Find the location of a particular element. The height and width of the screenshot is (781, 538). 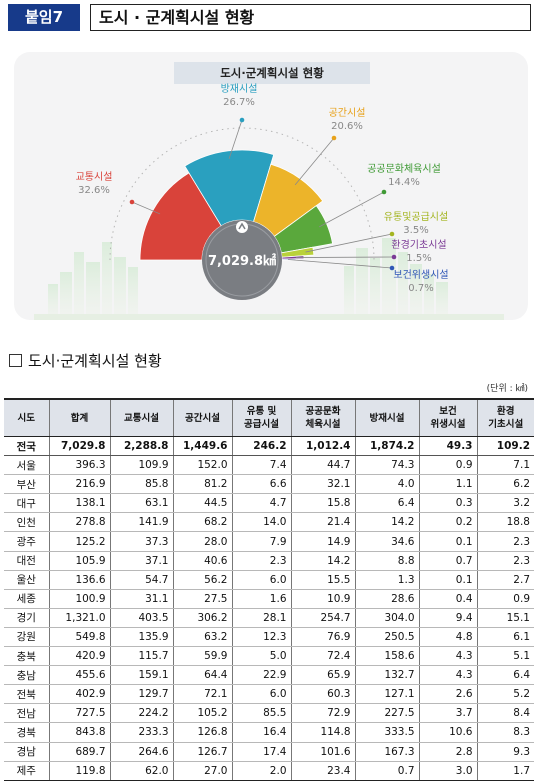

column-header: 환경 기초시설 is located at coordinates (505, 417).